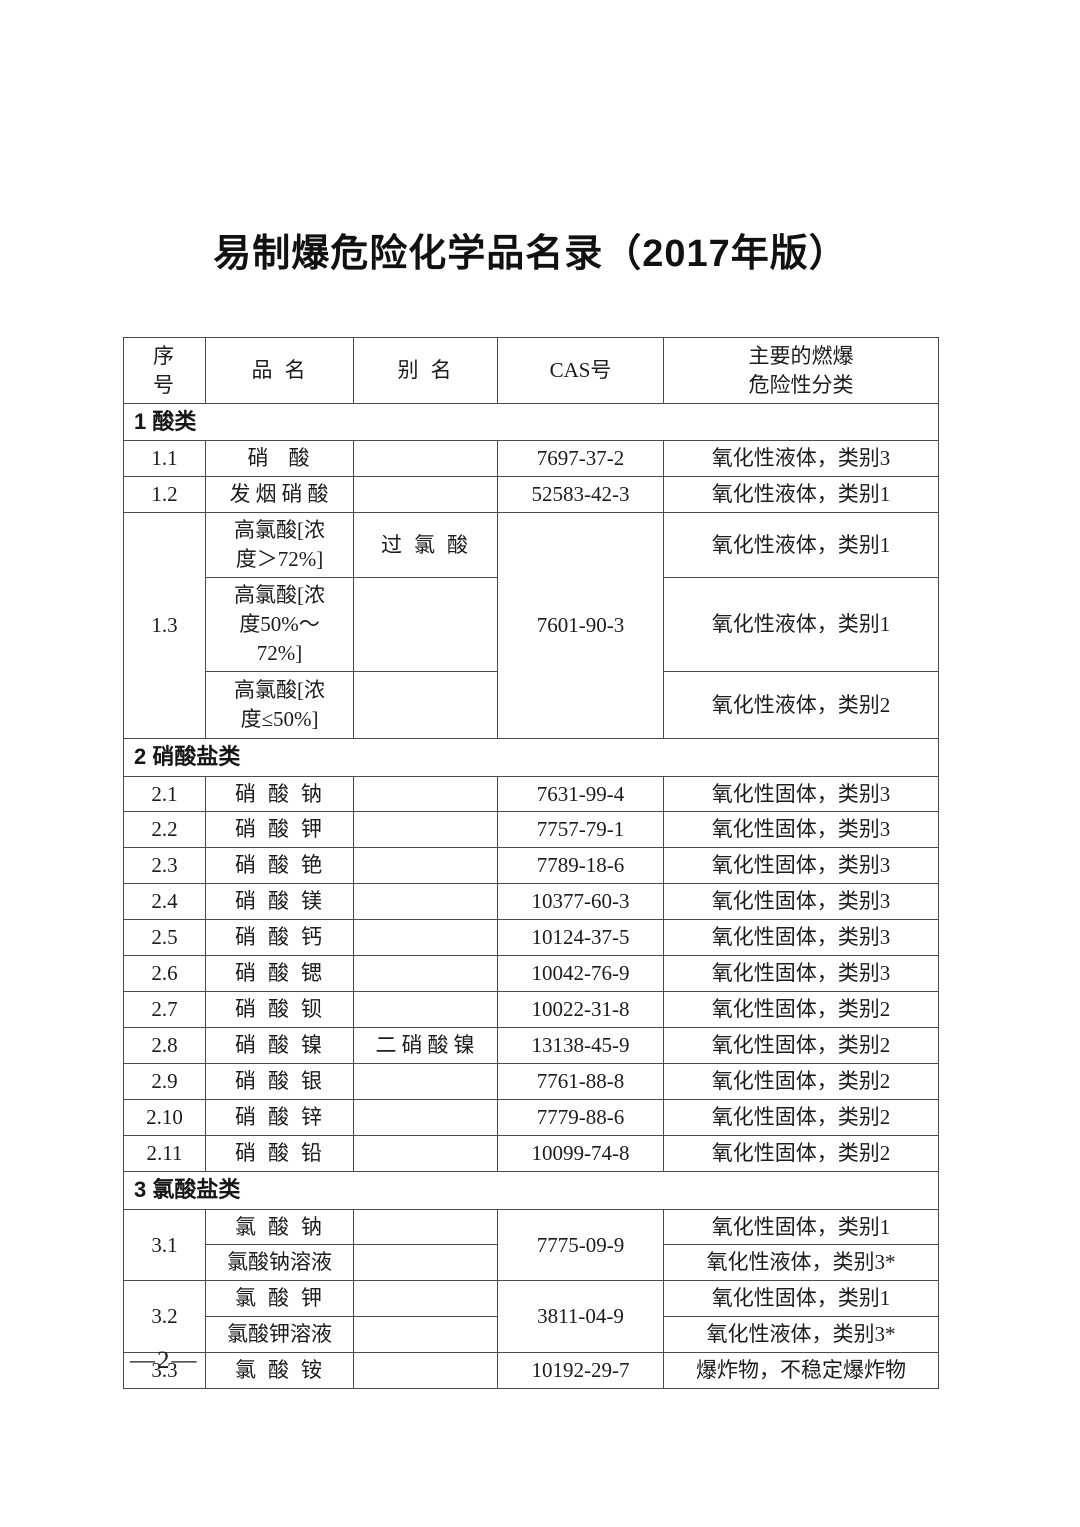 The width and height of the screenshot is (1080, 1527). I want to click on cell-no: 2.4, so click(164, 902).